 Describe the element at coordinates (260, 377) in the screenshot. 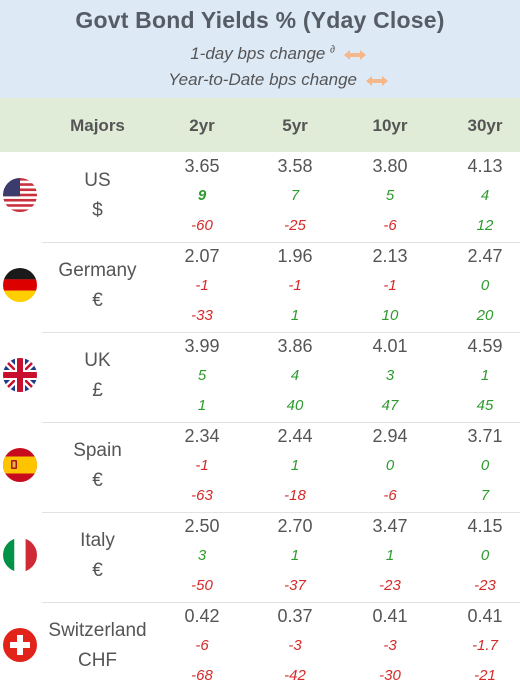

I see `table-row: UK £3.99 5 1 3.86 4 40 4.01 3 47 4.59 1 45` at that location.